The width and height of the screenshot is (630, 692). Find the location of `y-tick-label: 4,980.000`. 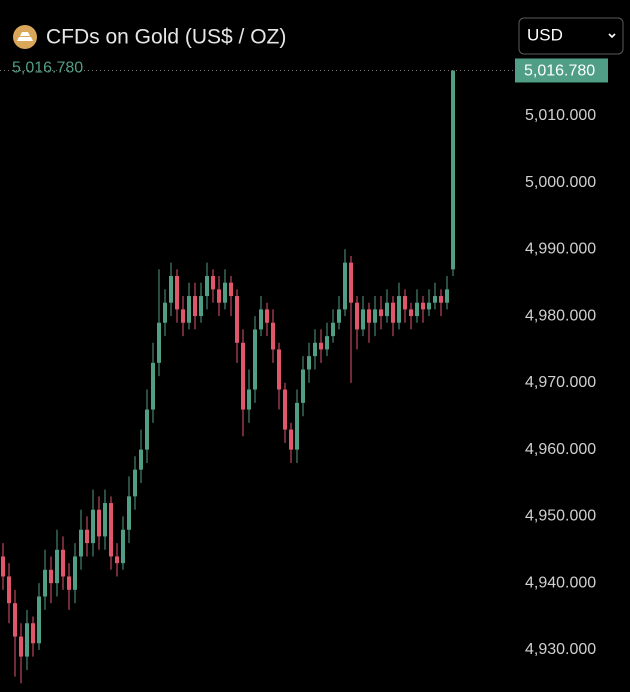

y-tick-label: 4,980.000 is located at coordinates (560, 315).